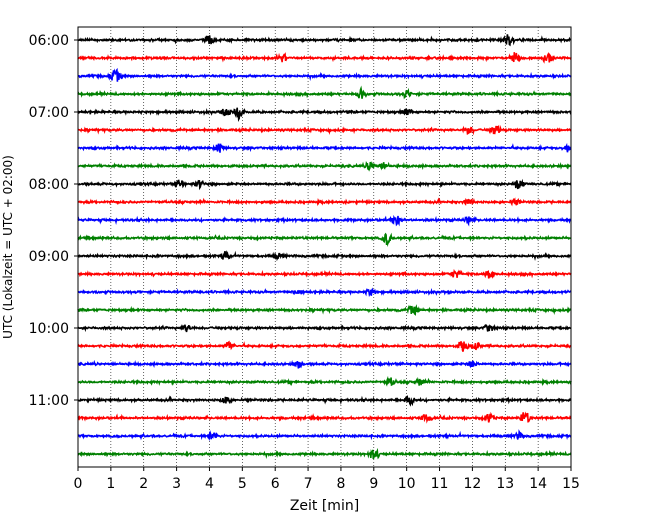 The width and height of the screenshot is (650, 520). I want to click on x-tick-label-9: 9, so click(373, 484).